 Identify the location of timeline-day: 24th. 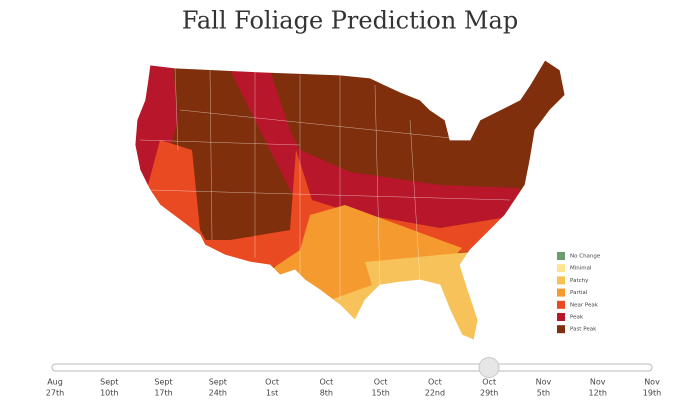
(218, 393).